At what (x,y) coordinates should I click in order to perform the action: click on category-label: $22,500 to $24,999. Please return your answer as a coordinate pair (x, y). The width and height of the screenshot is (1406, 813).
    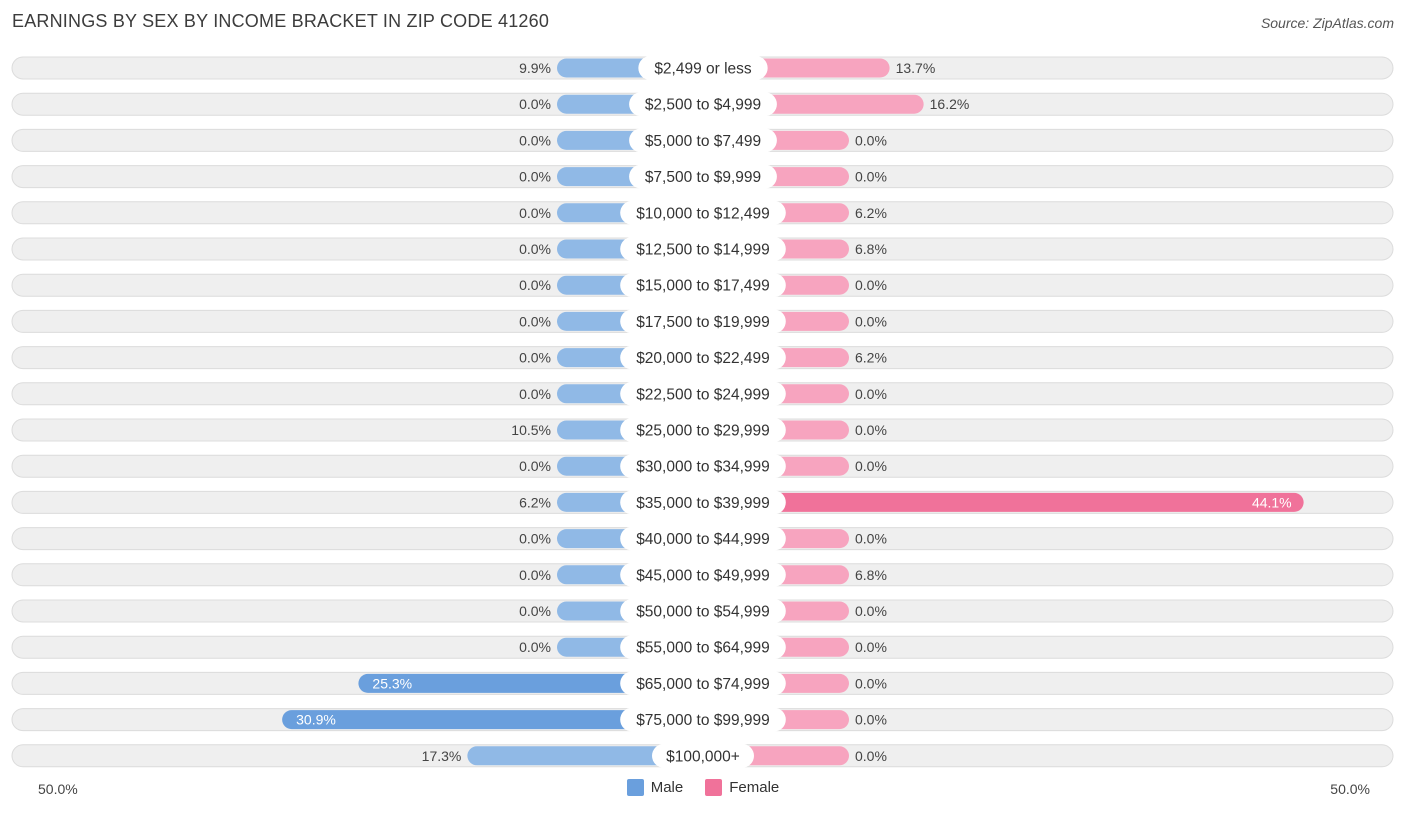
    Looking at the image, I should click on (703, 394).